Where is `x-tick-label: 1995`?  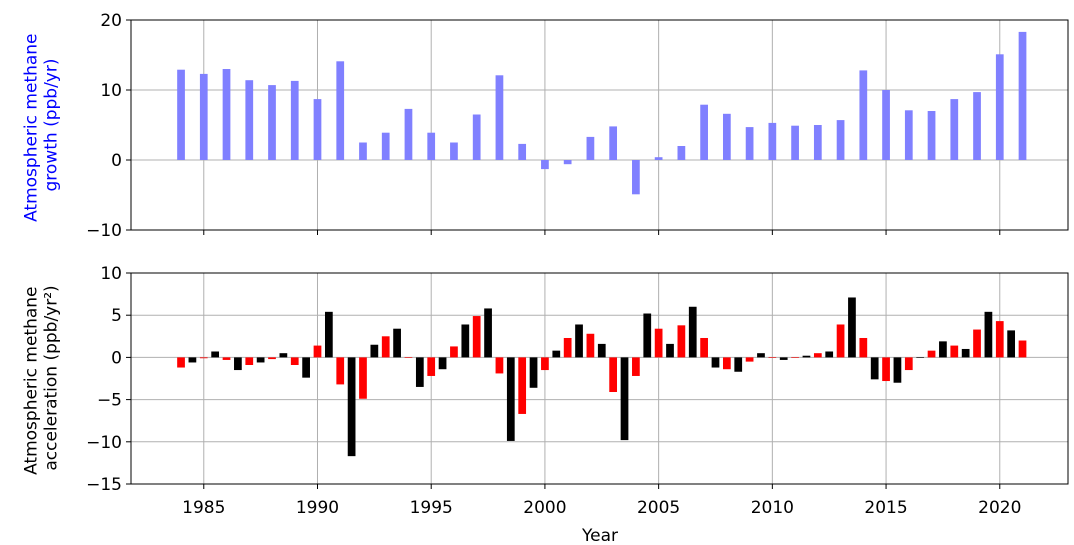
x-tick-label: 1995 is located at coordinates (431, 508).